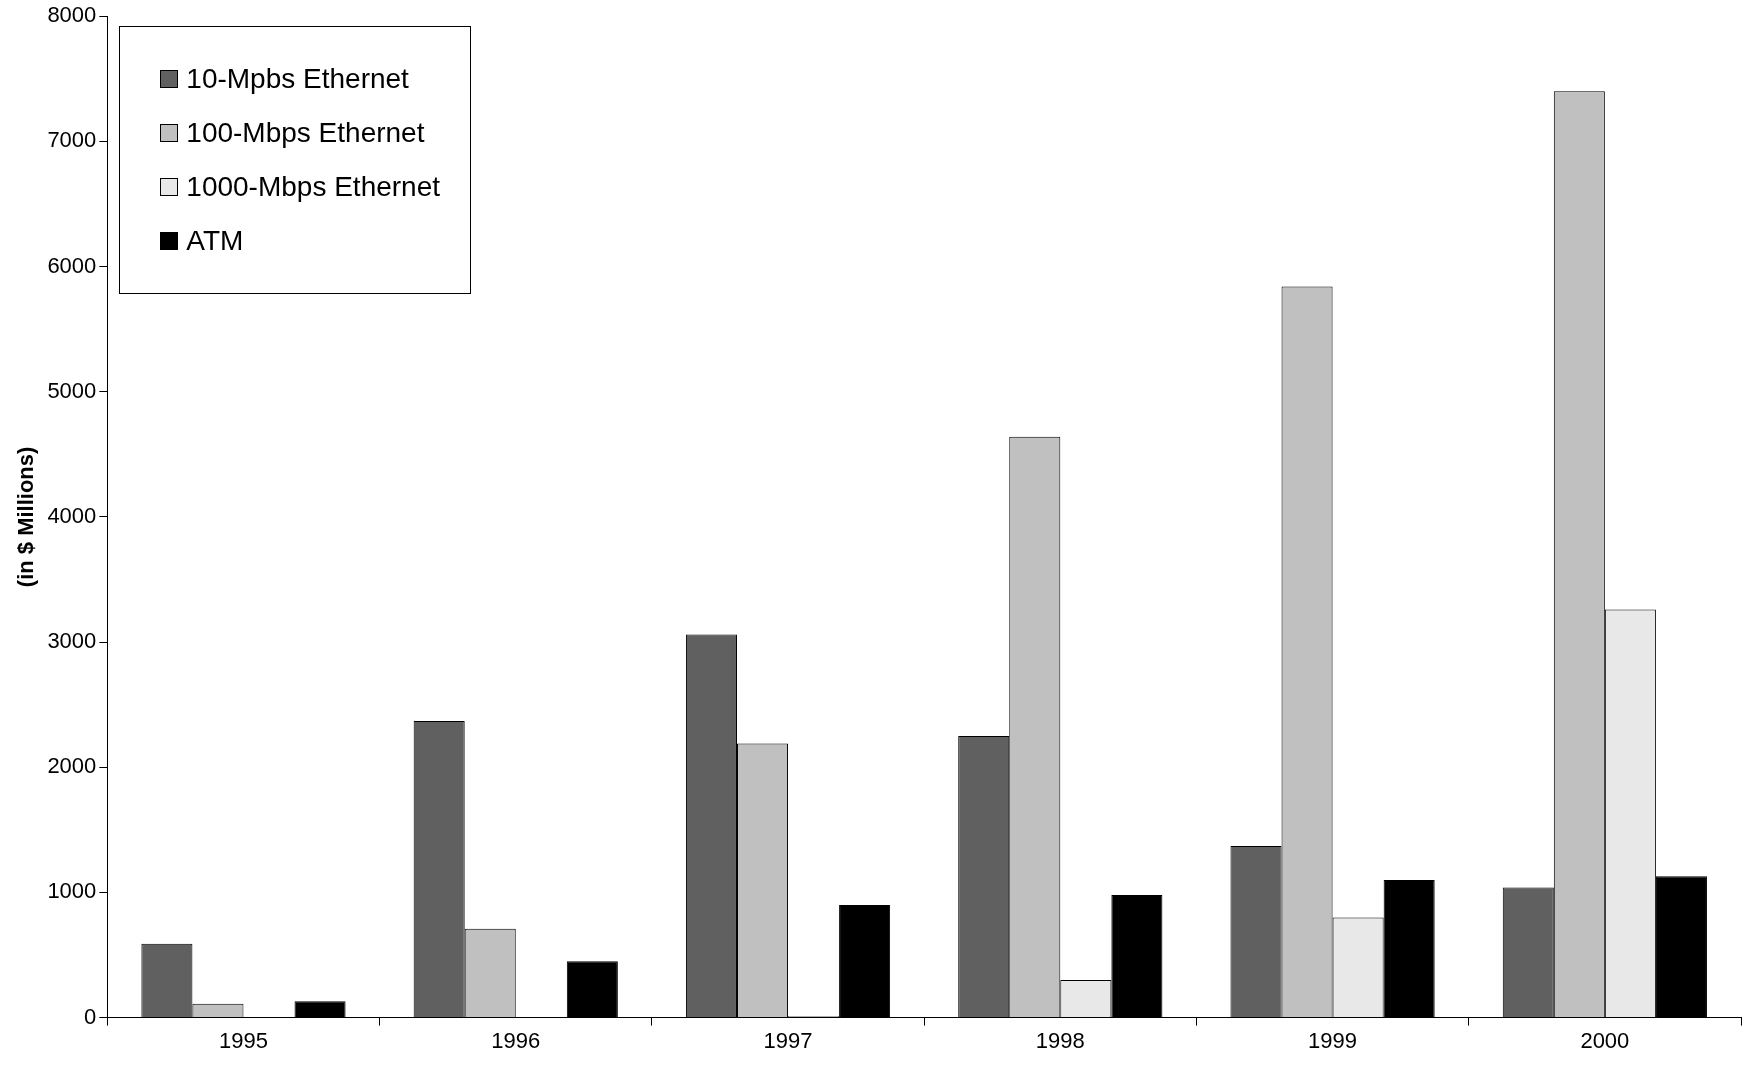 This screenshot has height=1068, width=1746. What do you see at coordinates (788, 1040) in the screenshot?
I see `x-tick-label: 1997` at bounding box center [788, 1040].